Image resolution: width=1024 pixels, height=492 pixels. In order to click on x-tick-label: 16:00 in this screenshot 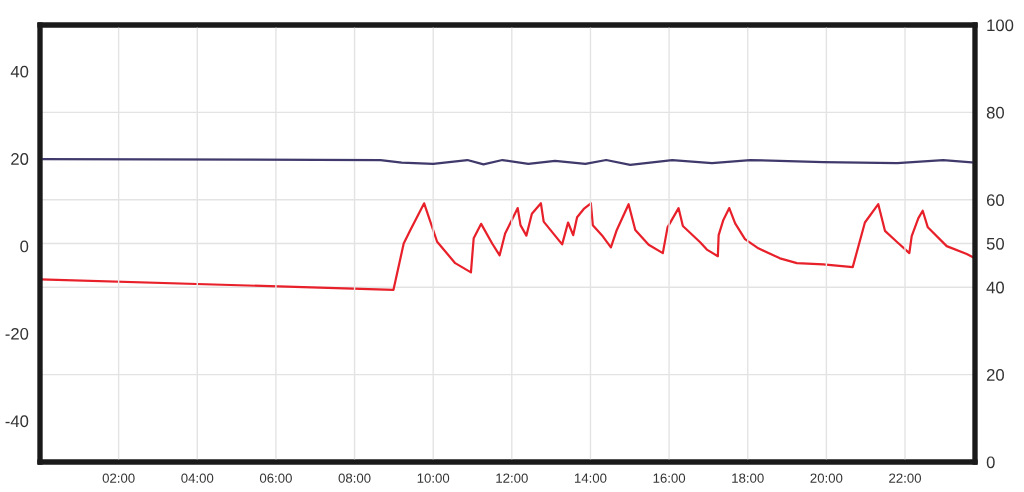, I will do `click(669, 478)`.